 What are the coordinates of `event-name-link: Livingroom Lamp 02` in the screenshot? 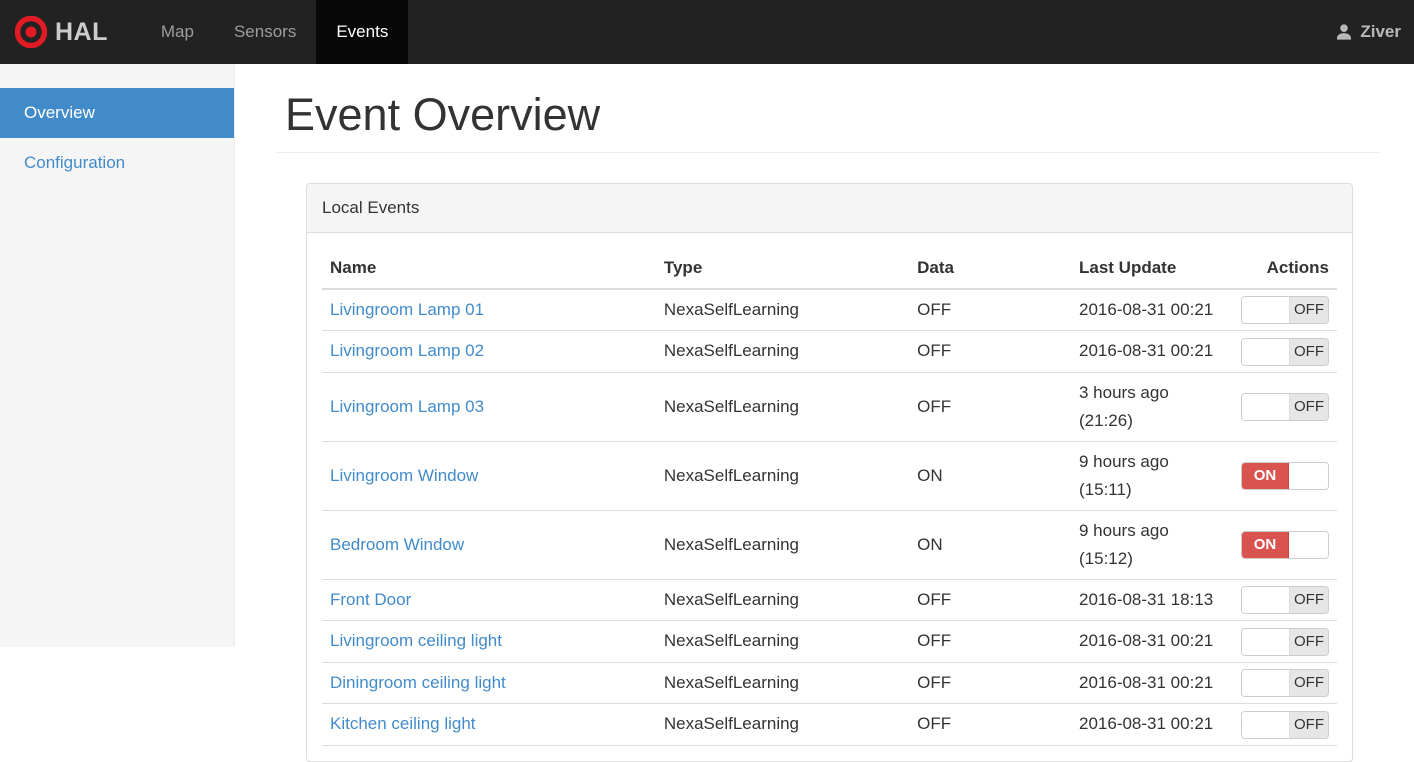 It's located at (407, 350).